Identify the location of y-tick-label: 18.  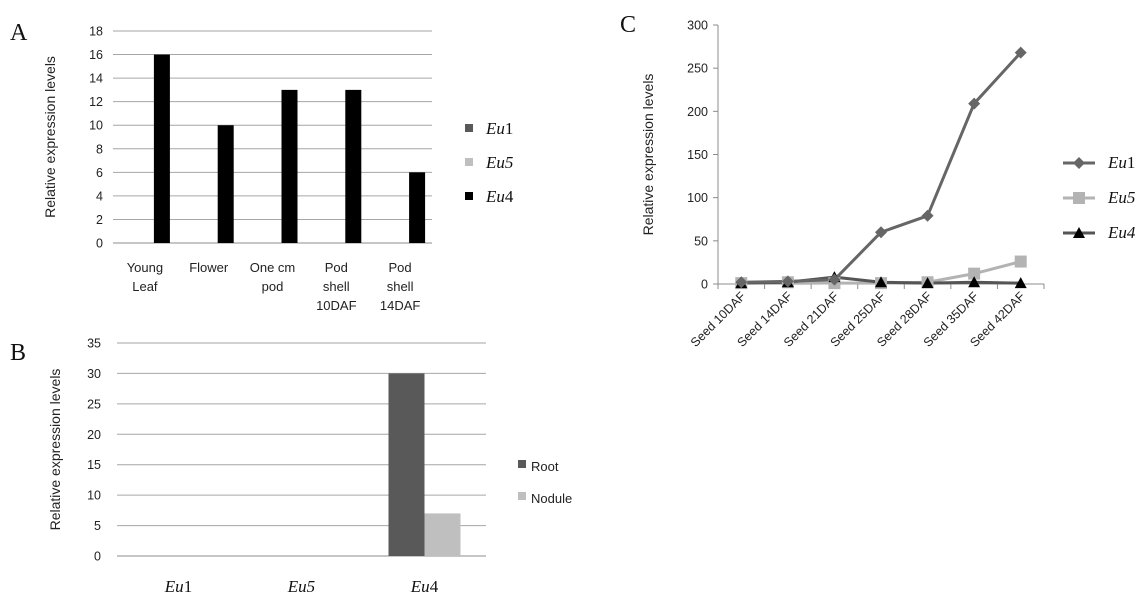
(96, 32).